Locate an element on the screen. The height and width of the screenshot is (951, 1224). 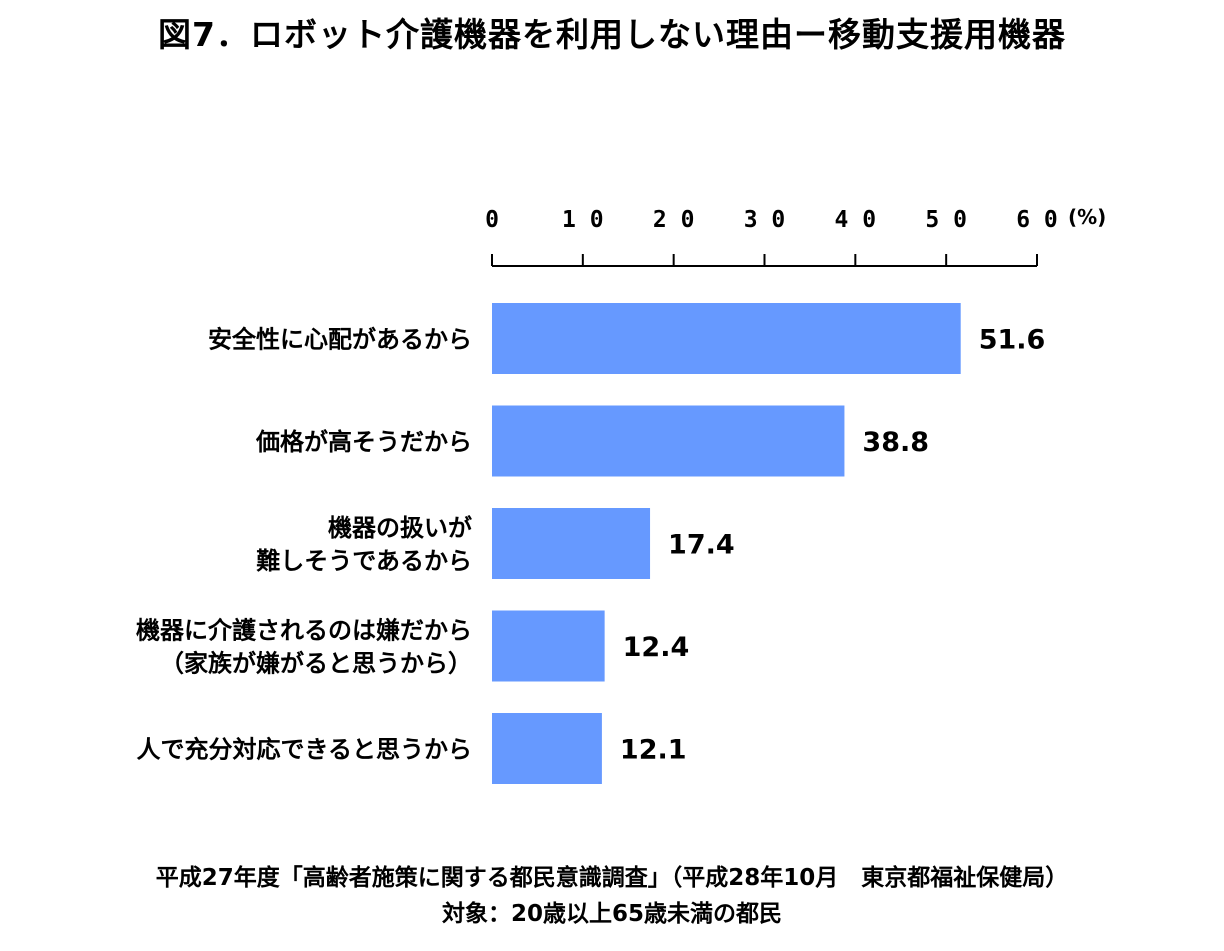
x-tick-label: 1 0 is located at coordinates (583, 220).